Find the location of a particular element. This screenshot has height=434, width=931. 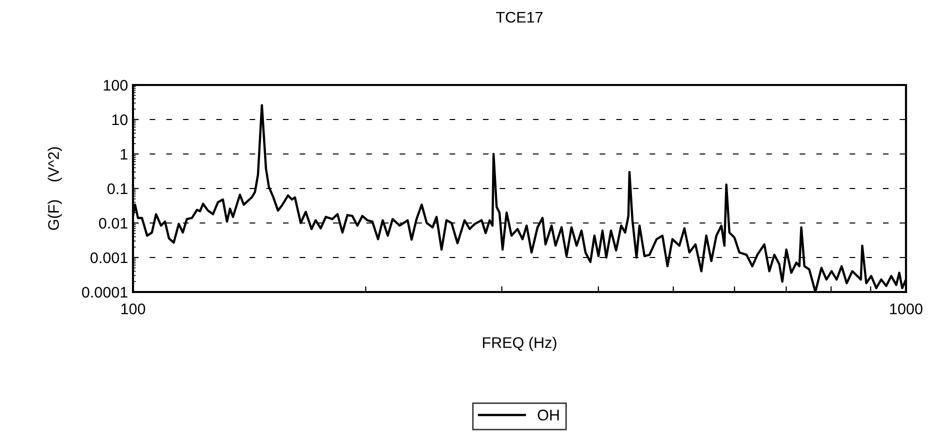

y-tick-label: 0.0001 is located at coordinates (105, 292).